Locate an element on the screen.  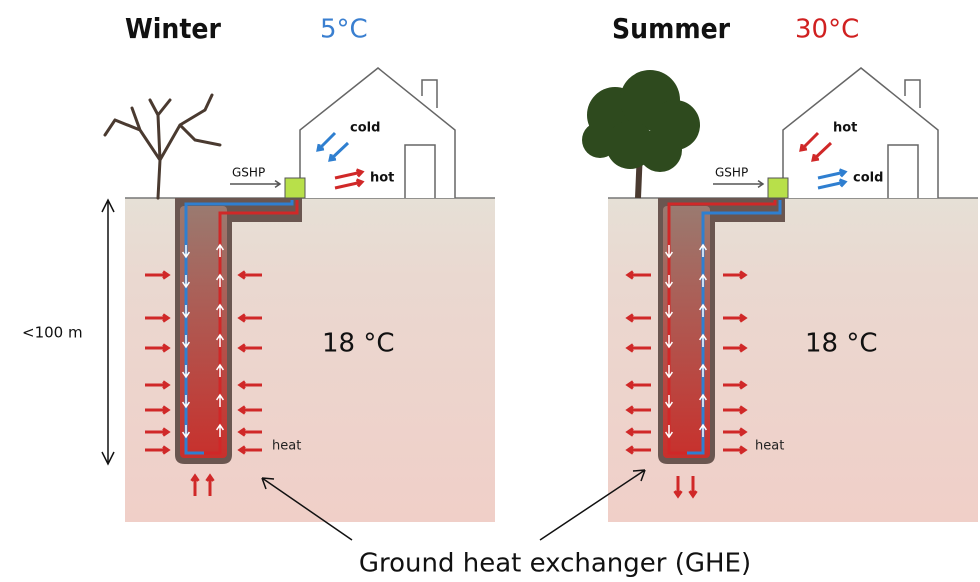
door is located at coordinates (903, 171).